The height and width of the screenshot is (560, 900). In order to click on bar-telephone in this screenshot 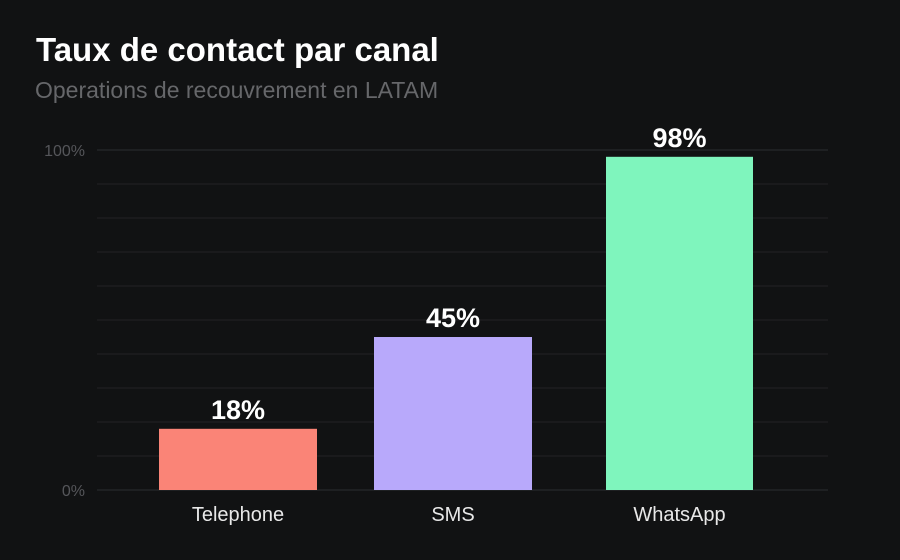, I will do `click(238, 459)`.